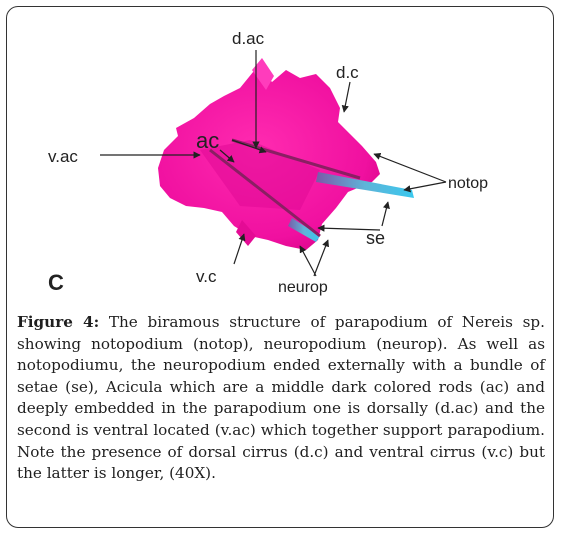 The image size is (563, 537). Describe the element at coordinates (365, 185) in the screenshot. I see `notopodial-setae` at that location.